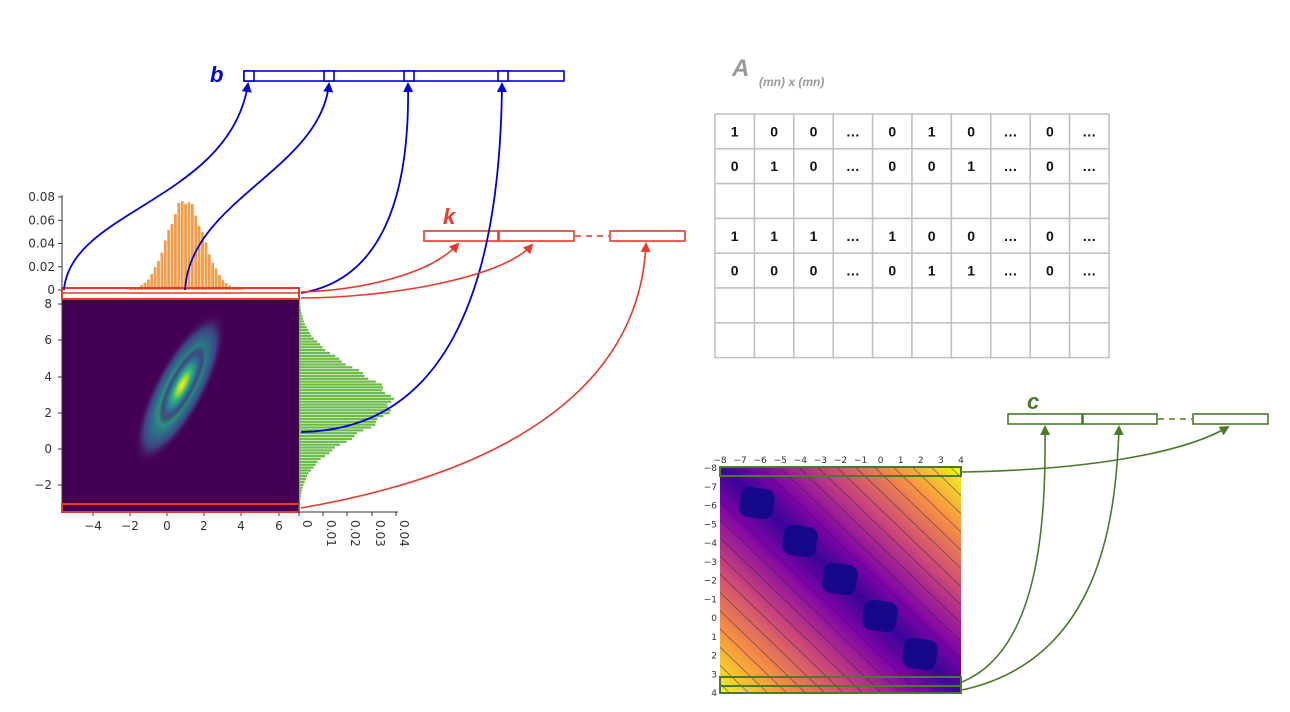 This screenshot has width=1290, height=712. What do you see at coordinates (840, 689) in the screenshot?
I see `contour-bottom-row-2-highlight` at bounding box center [840, 689].